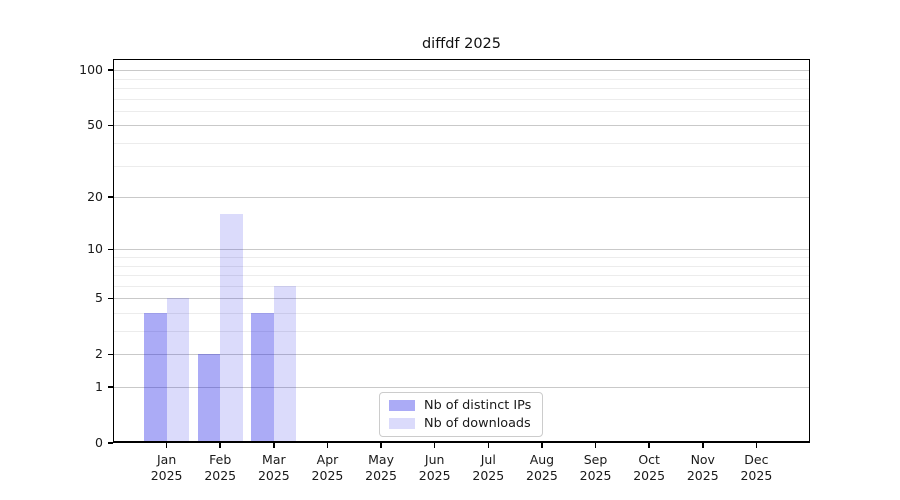 Image resolution: width=900 pixels, height=500 pixels. I want to click on bar-distinct-ips-jan, so click(155, 378).